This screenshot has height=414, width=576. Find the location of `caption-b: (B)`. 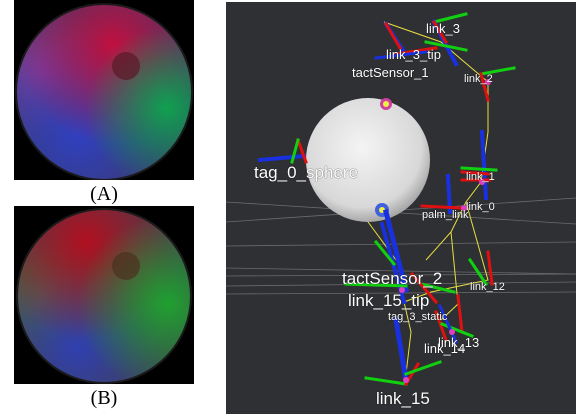

caption-b: (B) is located at coordinates (104, 398).